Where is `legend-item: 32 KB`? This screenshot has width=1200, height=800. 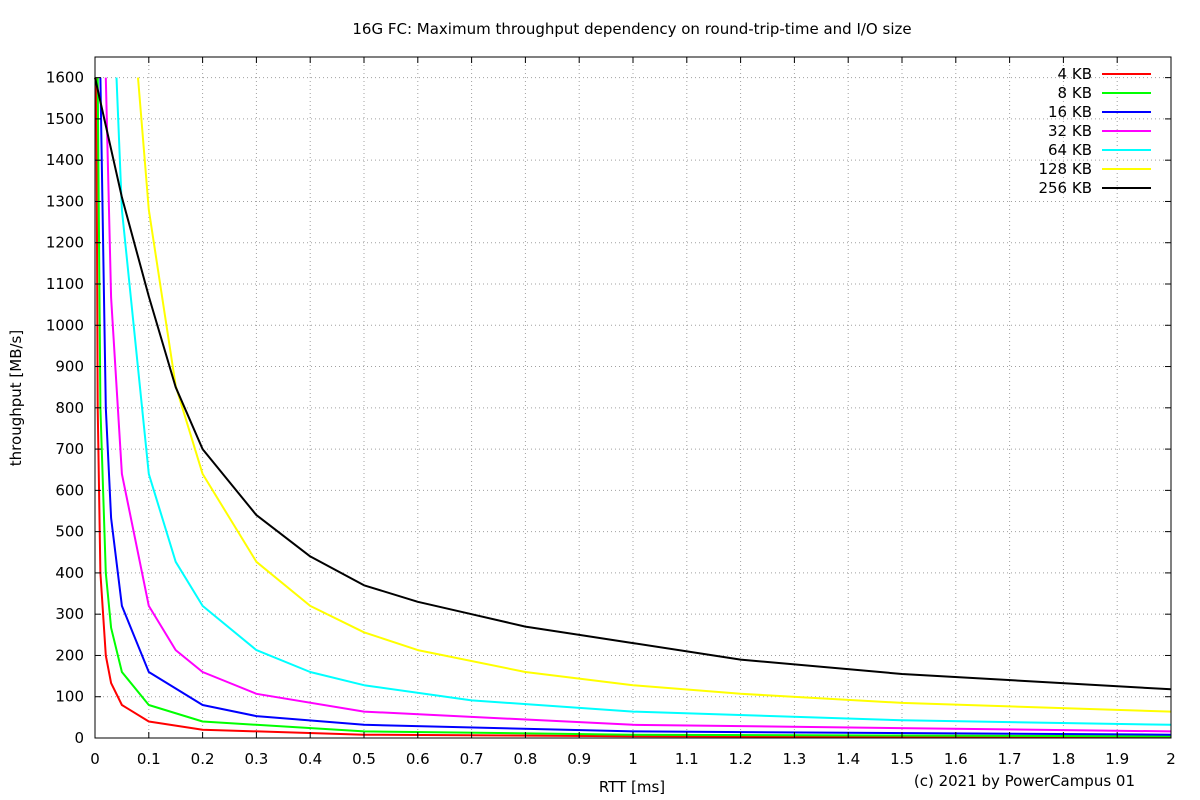
legend-item: 32 KB is located at coordinates (1099, 131).